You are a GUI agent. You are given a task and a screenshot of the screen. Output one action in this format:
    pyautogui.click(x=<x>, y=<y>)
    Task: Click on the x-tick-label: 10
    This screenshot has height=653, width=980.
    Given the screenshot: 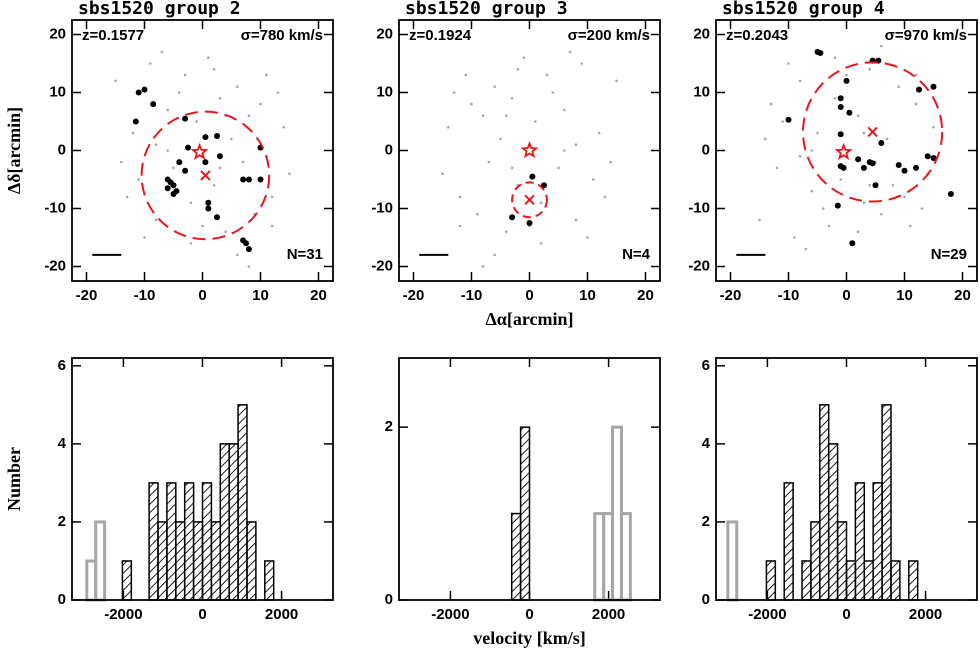 What is the action you would take?
    pyautogui.click(x=904, y=295)
    